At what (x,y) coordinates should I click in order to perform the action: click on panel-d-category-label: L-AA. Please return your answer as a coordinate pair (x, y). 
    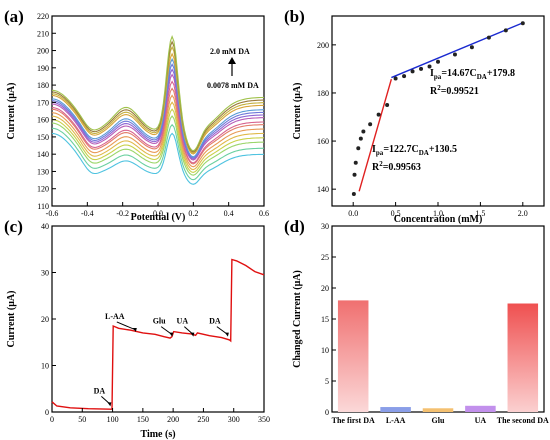
    Looking at the image, I should click on (396, 420).